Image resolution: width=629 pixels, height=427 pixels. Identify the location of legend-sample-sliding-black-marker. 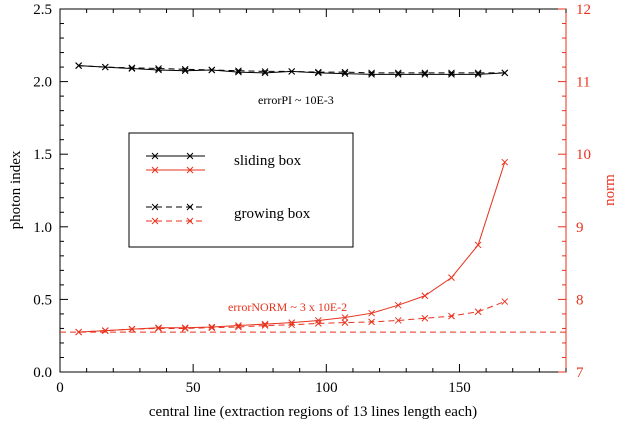
(190, 156).